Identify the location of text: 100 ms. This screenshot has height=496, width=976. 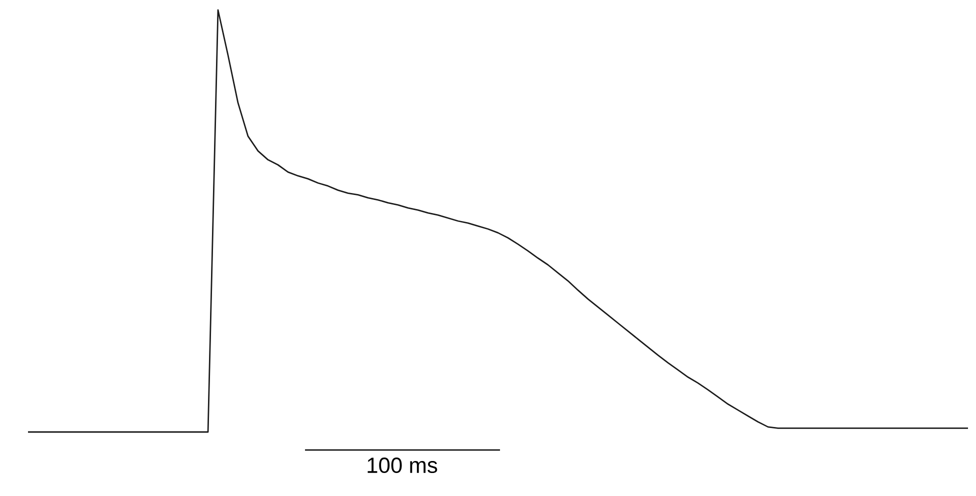
(403, 466).